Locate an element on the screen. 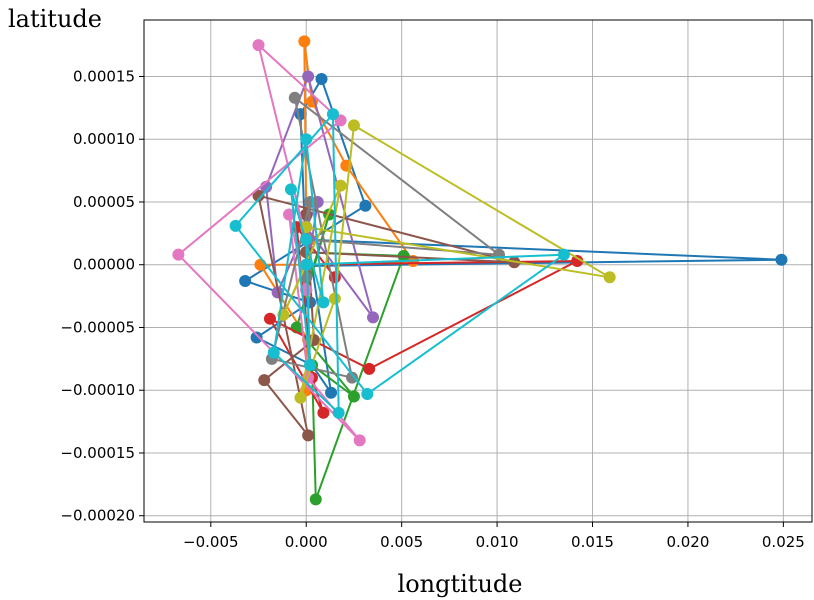  y-tick-label: −0.00020 is located at coordinates (97, 516).